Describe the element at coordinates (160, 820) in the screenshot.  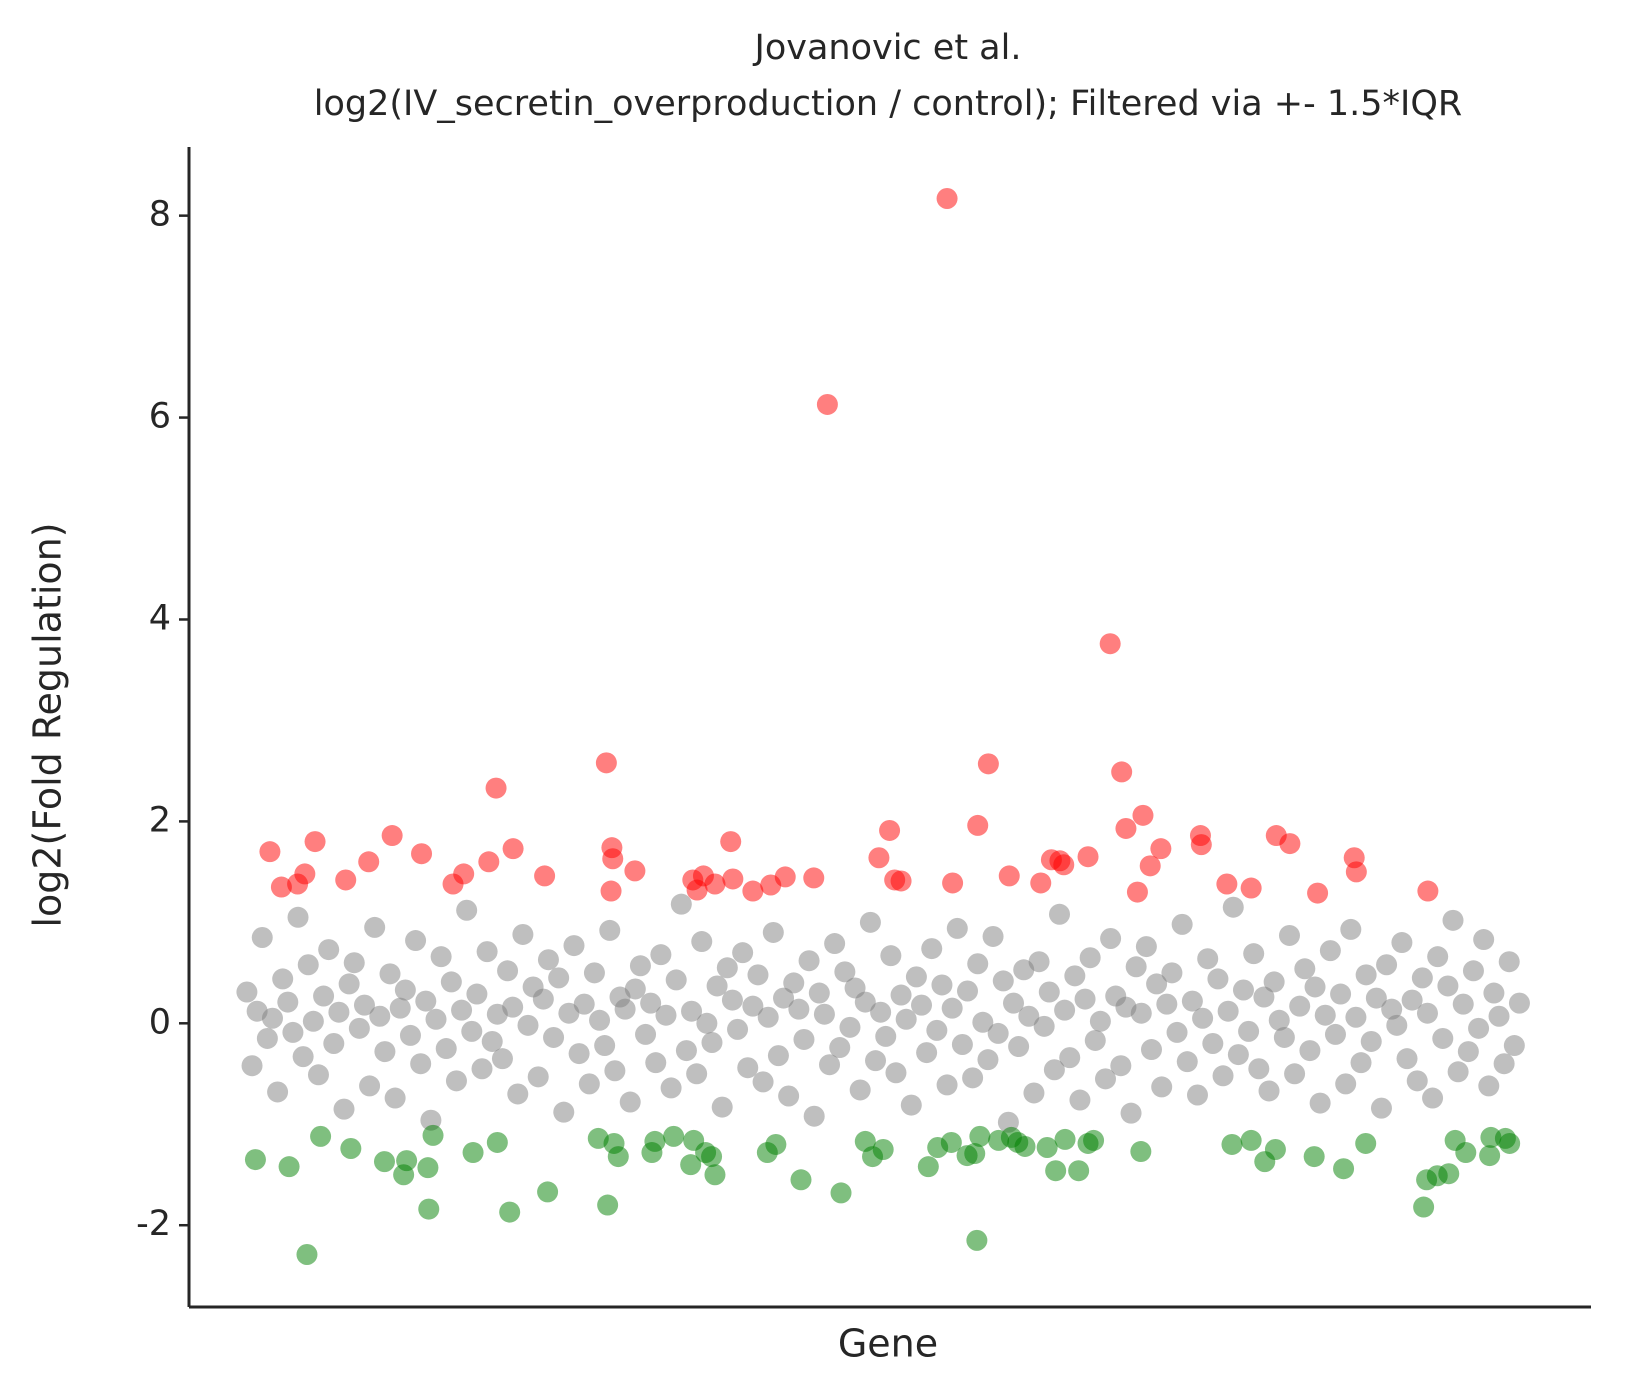
I see `y-tick-label: 2` at that location.